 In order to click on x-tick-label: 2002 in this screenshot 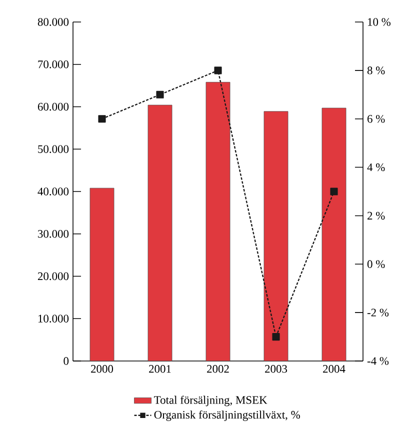, I will do `click(218, 369)`.